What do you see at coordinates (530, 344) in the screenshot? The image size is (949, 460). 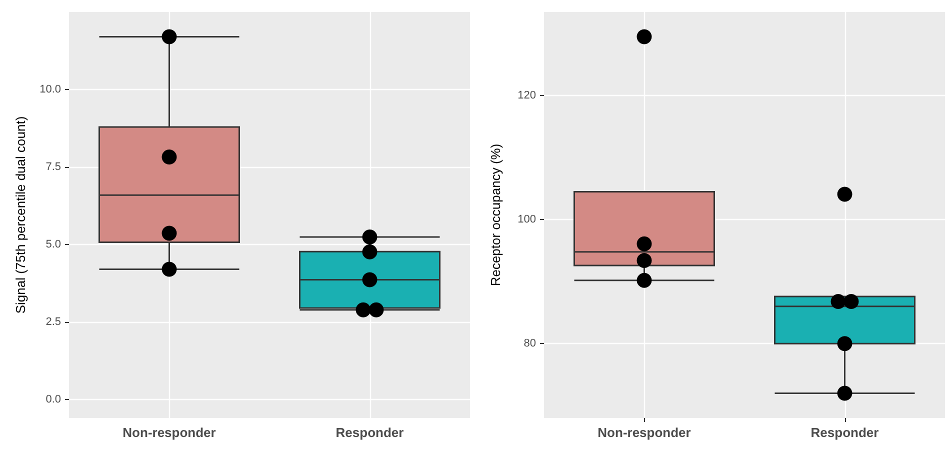 I see `y-tick-label: 80` at bounding box center [530, 344].